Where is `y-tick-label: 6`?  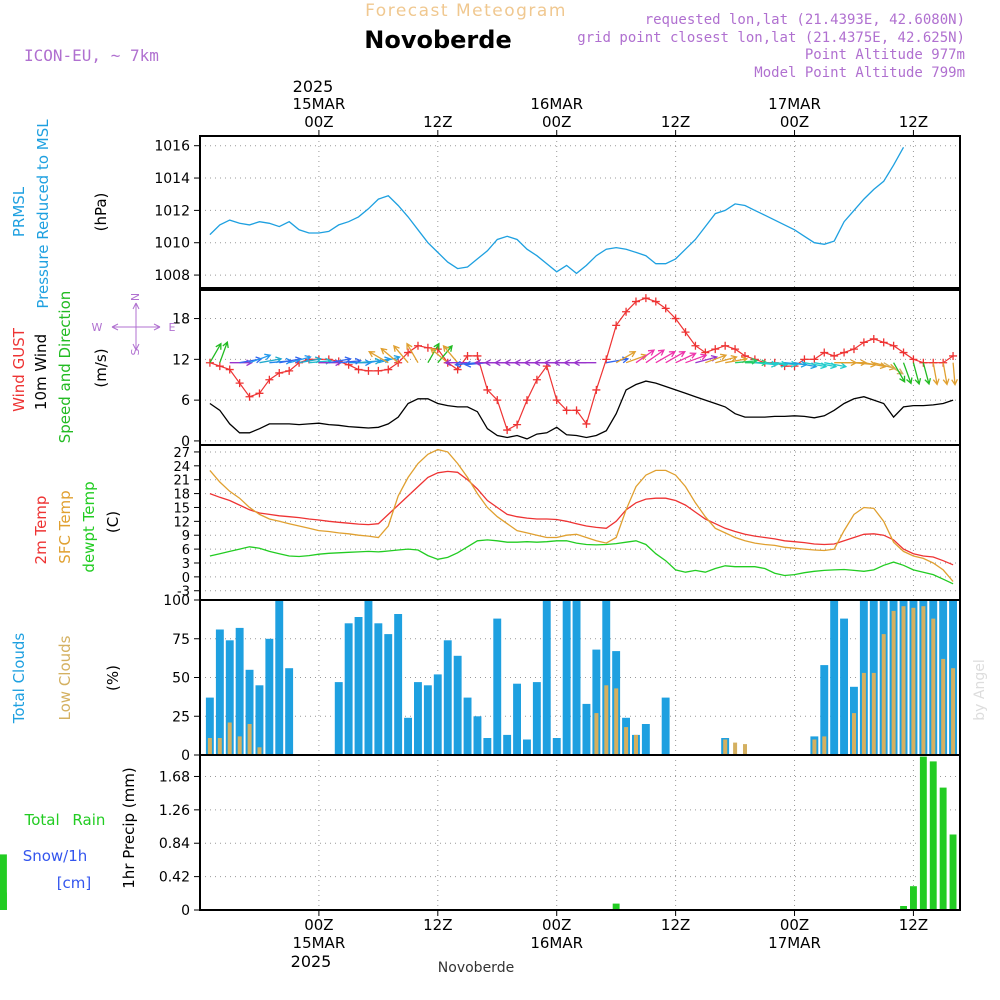 y-tick-label: 6 is located at coordinates (186, 550).